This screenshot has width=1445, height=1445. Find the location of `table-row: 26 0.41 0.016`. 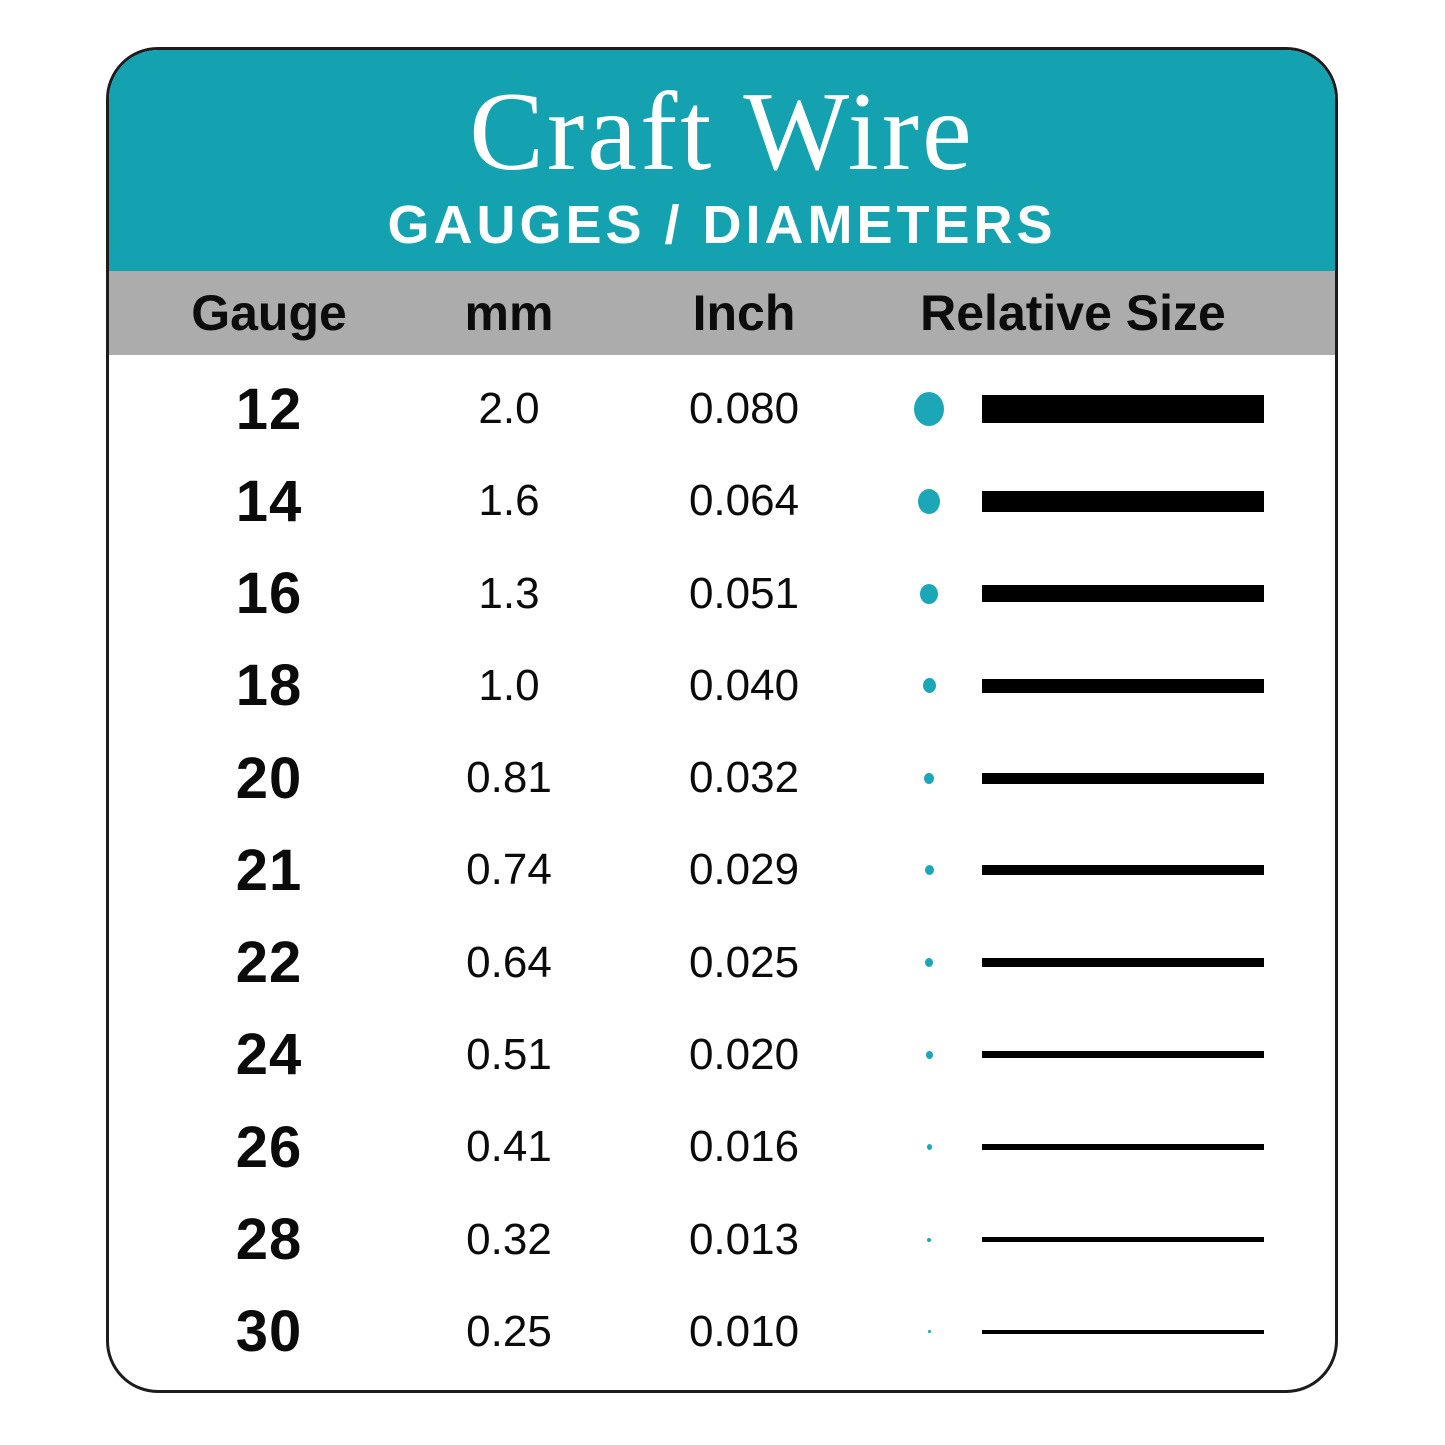

table-row: 26 0.41 0.016 is located at coordinates (722, 1147).